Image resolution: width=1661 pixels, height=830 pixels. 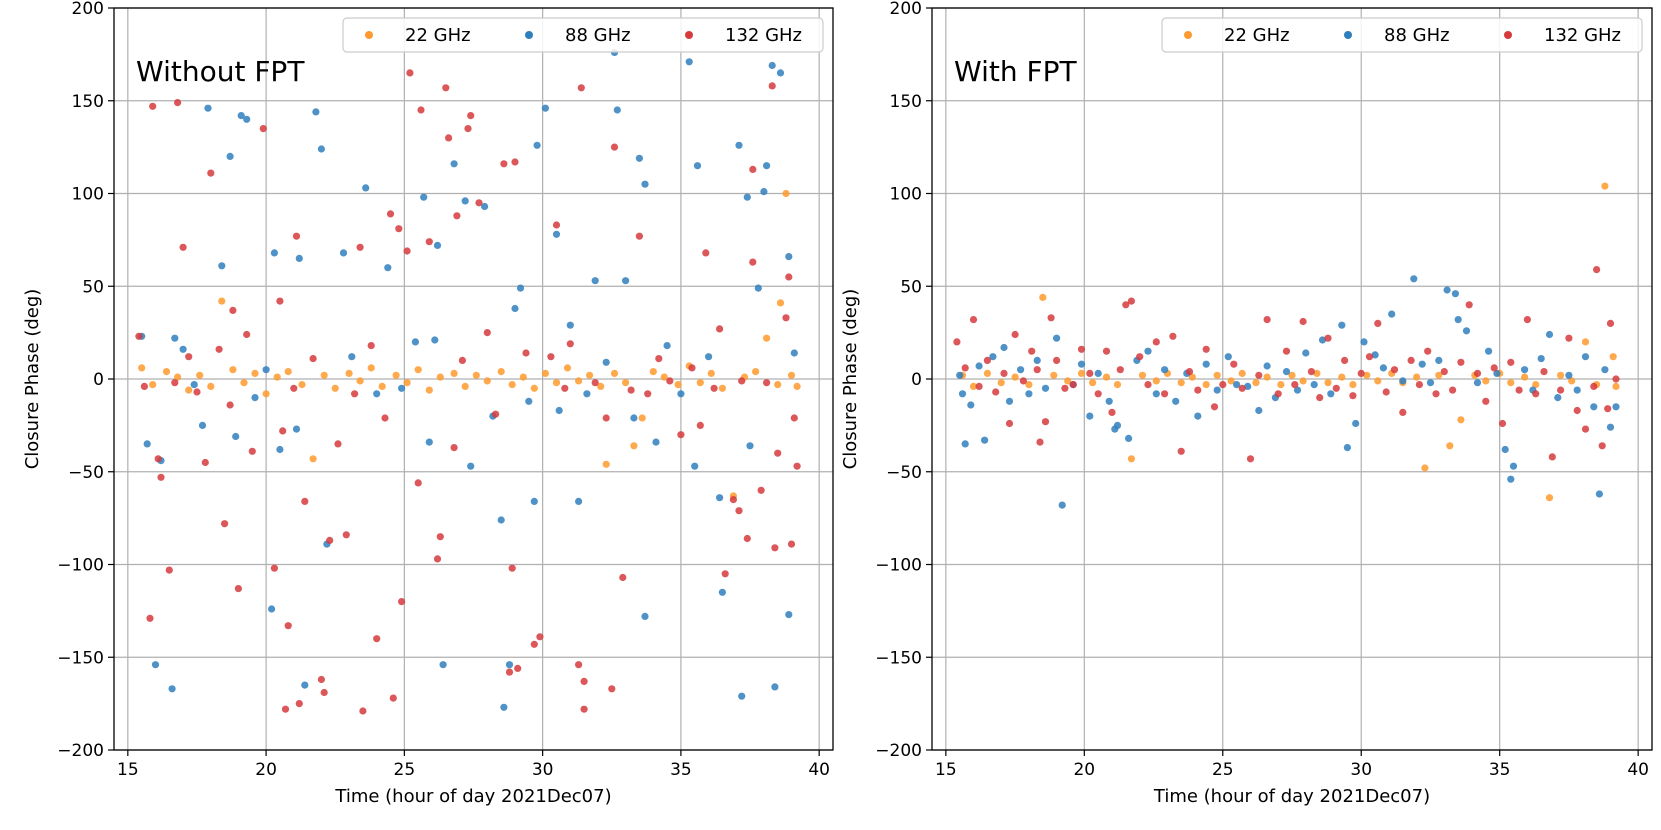 What do you see at coordinates (88, 195) in the screenshot?
I see `y-tick-label: 100` at bounding box center [88, 195].